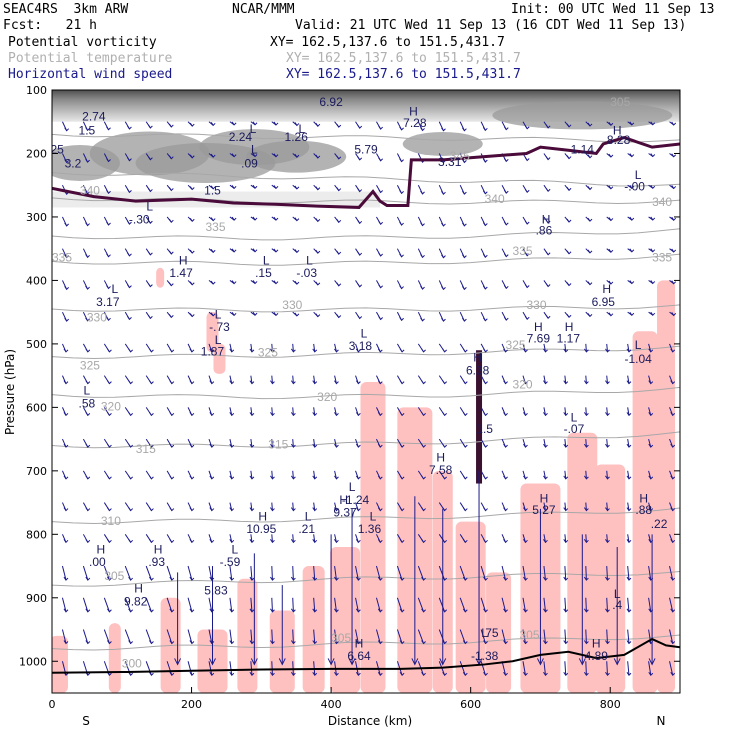 This screenshot has width=740, height=740. What do you see at coordinates (479, 417) in the screenshot?
I see `pv-tower` at bounding box center [479, 417].